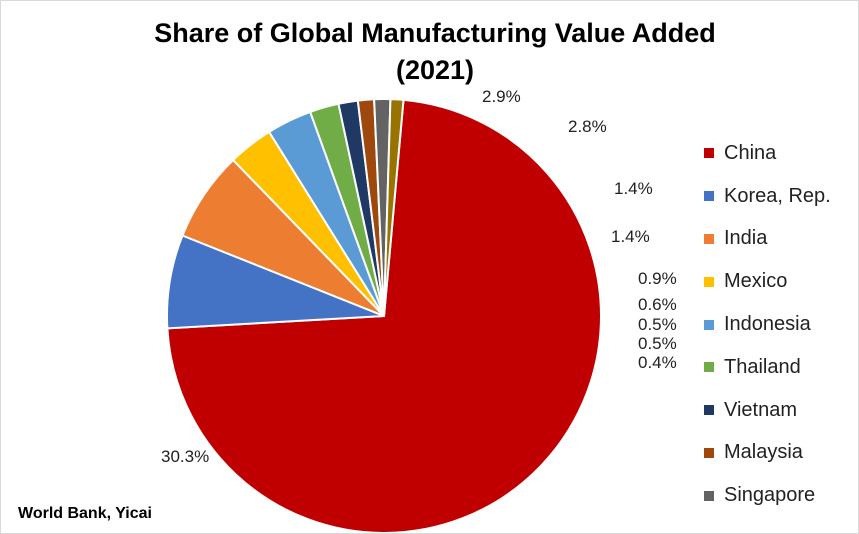 Image resolution: width=859 pixels, height=534 pixels. I want to click on data-label-india: 2.8%, so click(587, 126).